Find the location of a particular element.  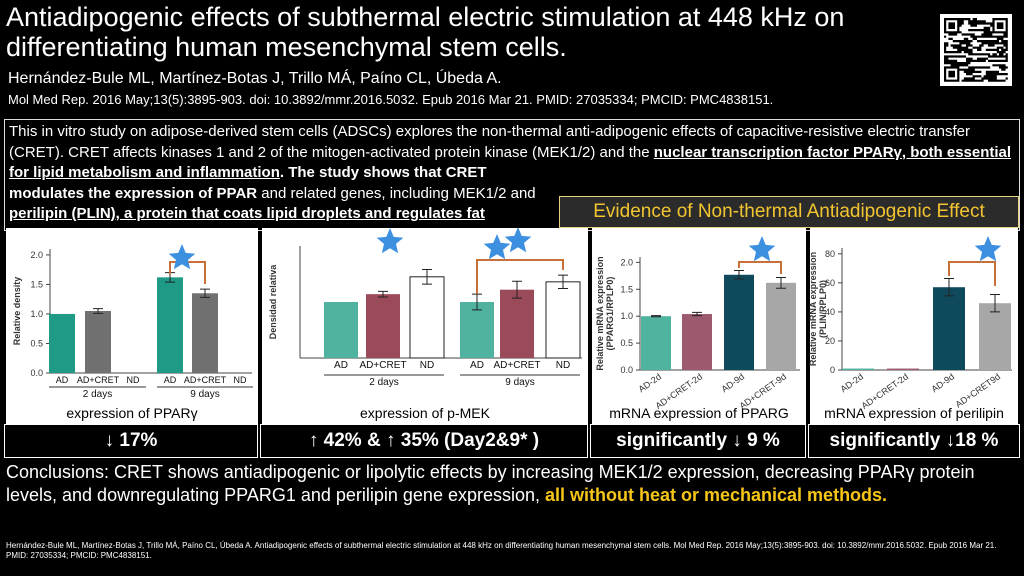

y-axis-label: Relative density is located at coordinates (17, 311).